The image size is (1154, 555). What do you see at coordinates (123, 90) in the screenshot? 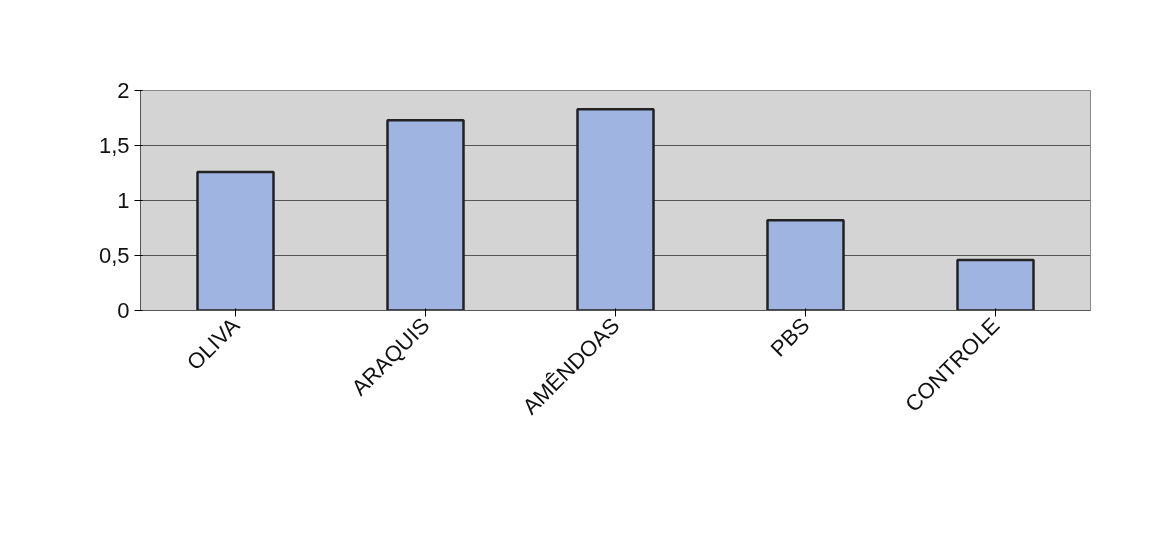
I see `y-tick-label: 2` at bounding box center [123, 90].